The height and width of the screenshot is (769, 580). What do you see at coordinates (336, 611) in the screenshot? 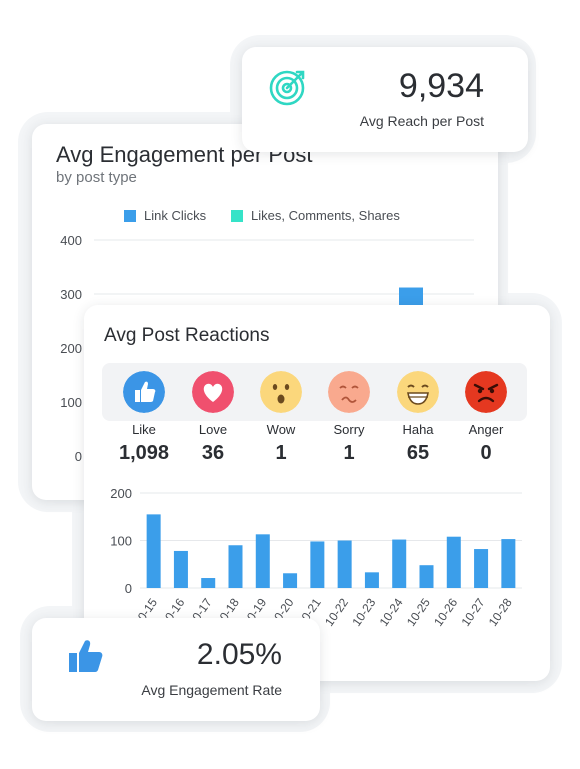
I see `x-tick-label: 10-22` at bounding box center [336, 611].